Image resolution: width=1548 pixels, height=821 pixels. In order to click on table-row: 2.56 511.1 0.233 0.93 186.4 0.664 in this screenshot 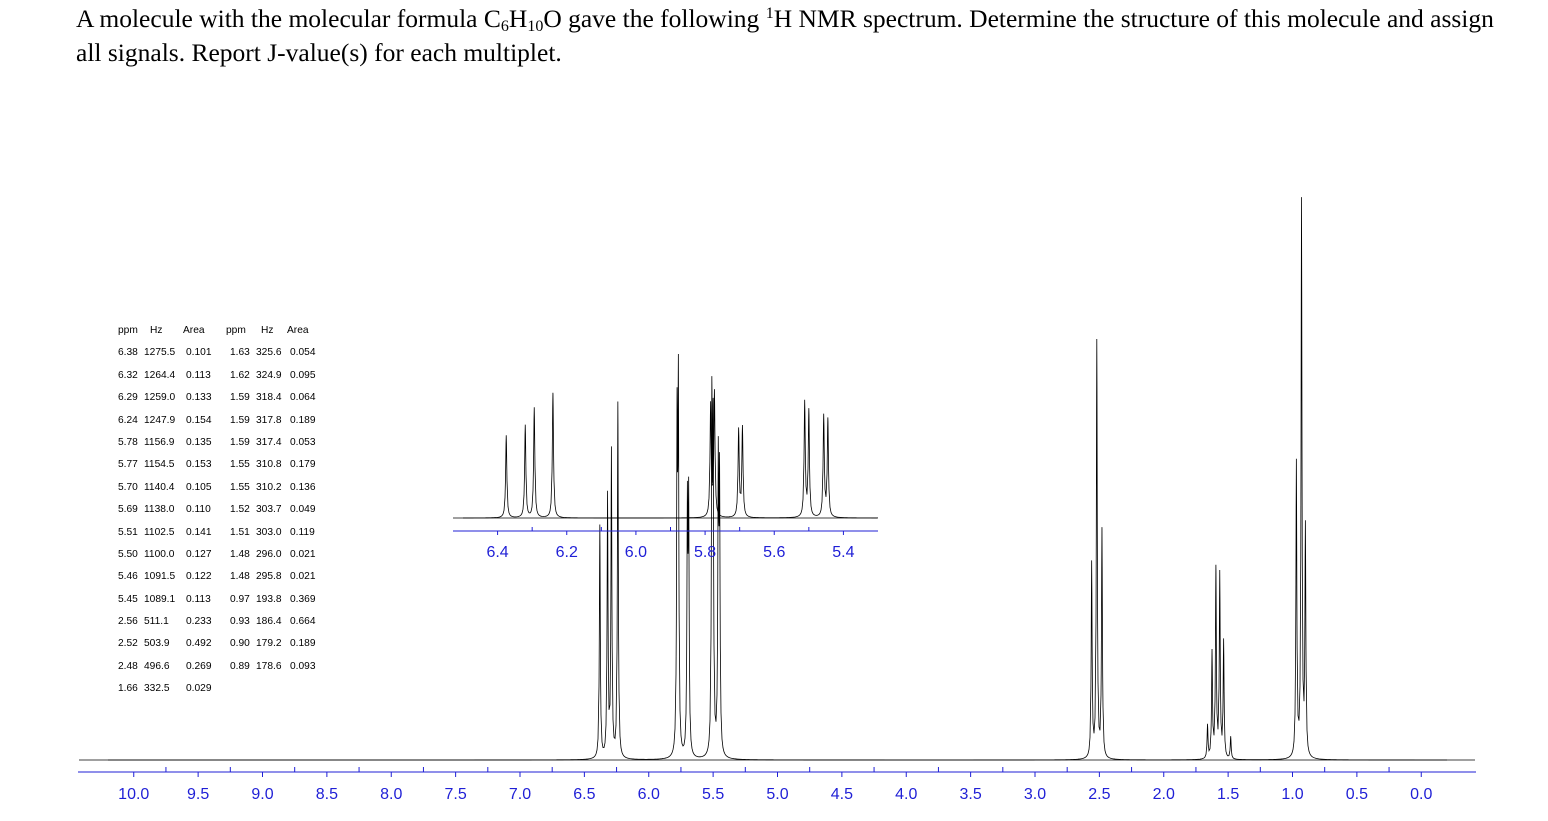, I will do `click(217, 623)`.